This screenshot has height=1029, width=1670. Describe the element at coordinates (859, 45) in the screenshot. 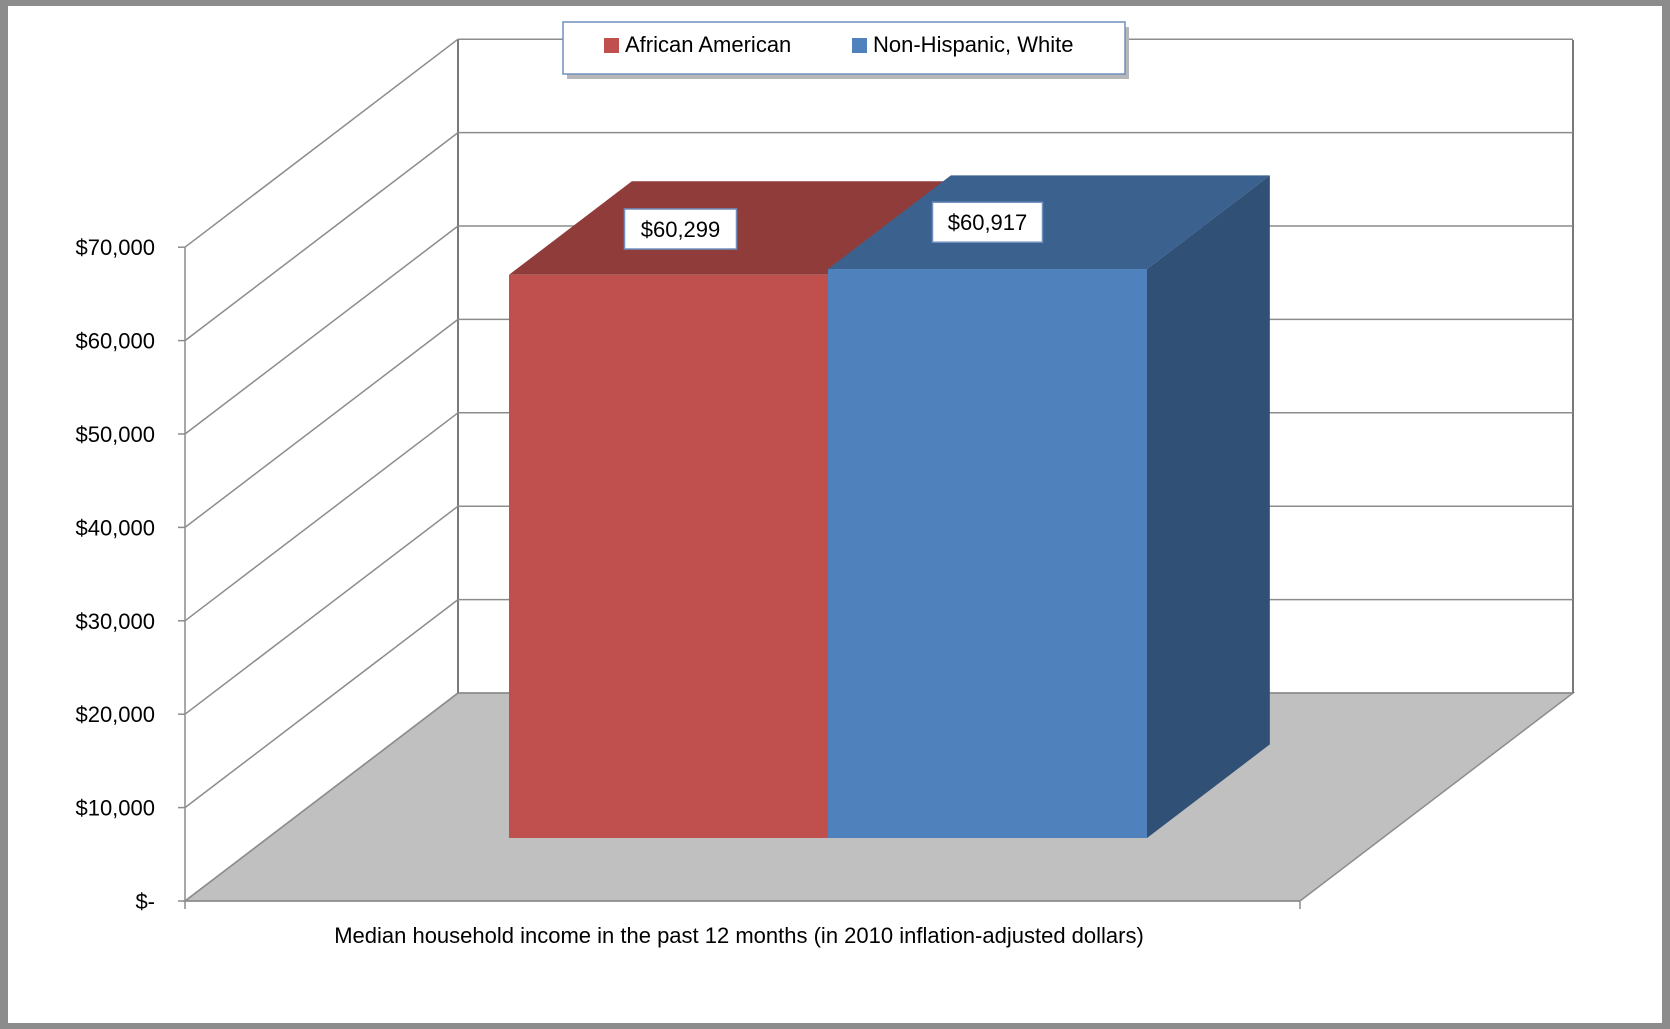

I see `legend-swatch-non-hispanic-white` at that location.